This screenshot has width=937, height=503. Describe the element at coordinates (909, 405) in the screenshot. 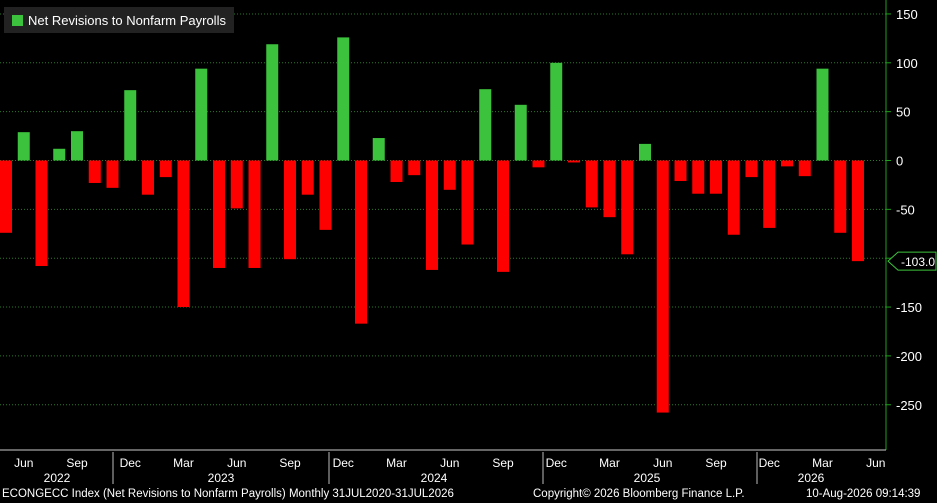

I see `y-tick-label: -250` at that location.